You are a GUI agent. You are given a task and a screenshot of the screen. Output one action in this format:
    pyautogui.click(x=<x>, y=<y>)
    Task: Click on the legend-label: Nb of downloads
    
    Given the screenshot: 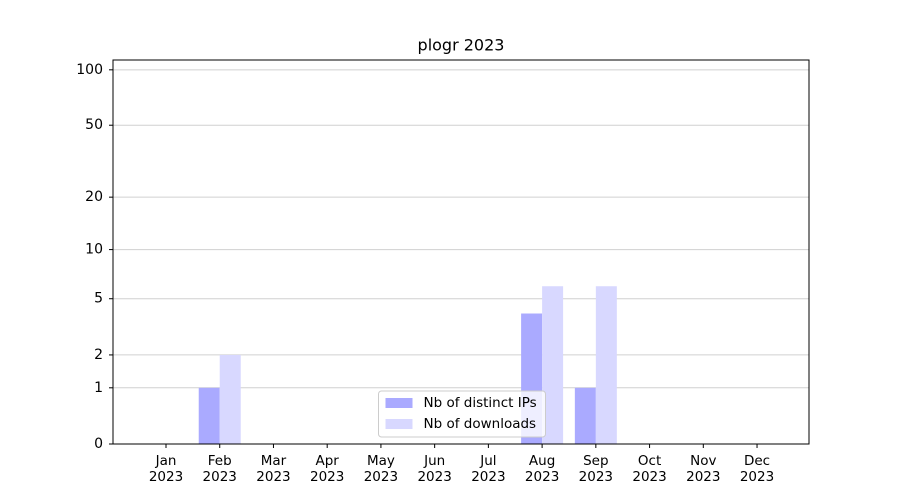 What is the action you would take?
    pyautogui.click(x=480, y=424)
    